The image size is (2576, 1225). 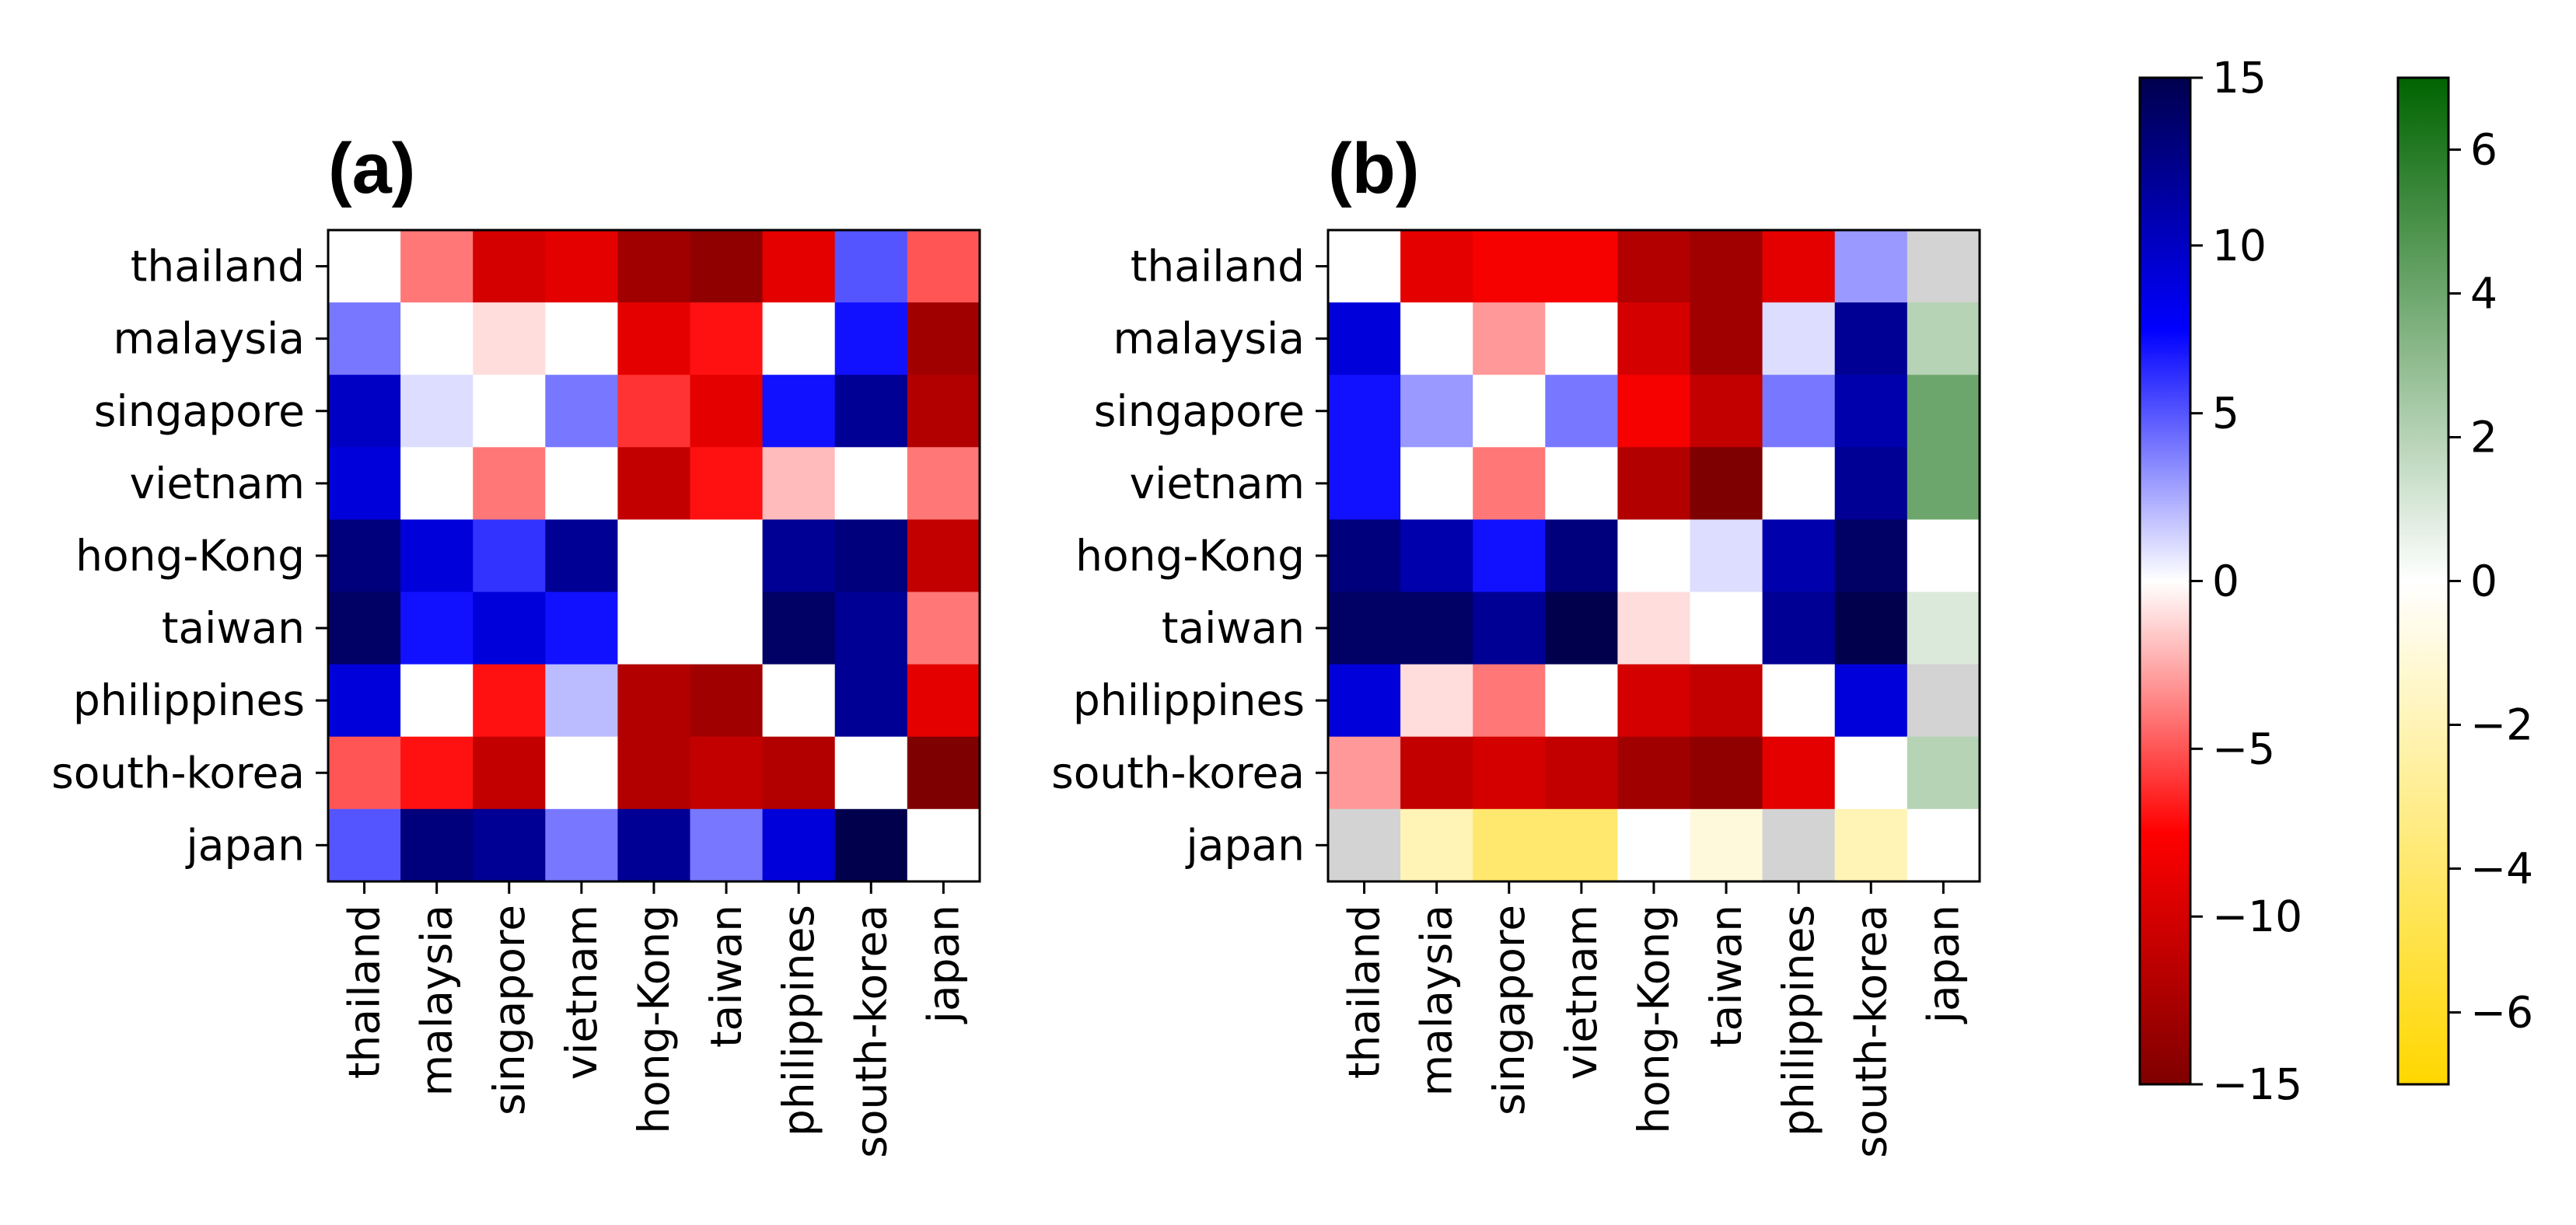 What do you see at coordinates (726, 977) in the screenshot?
I see `col-label: taiwan` at bounding box center [726, 977].